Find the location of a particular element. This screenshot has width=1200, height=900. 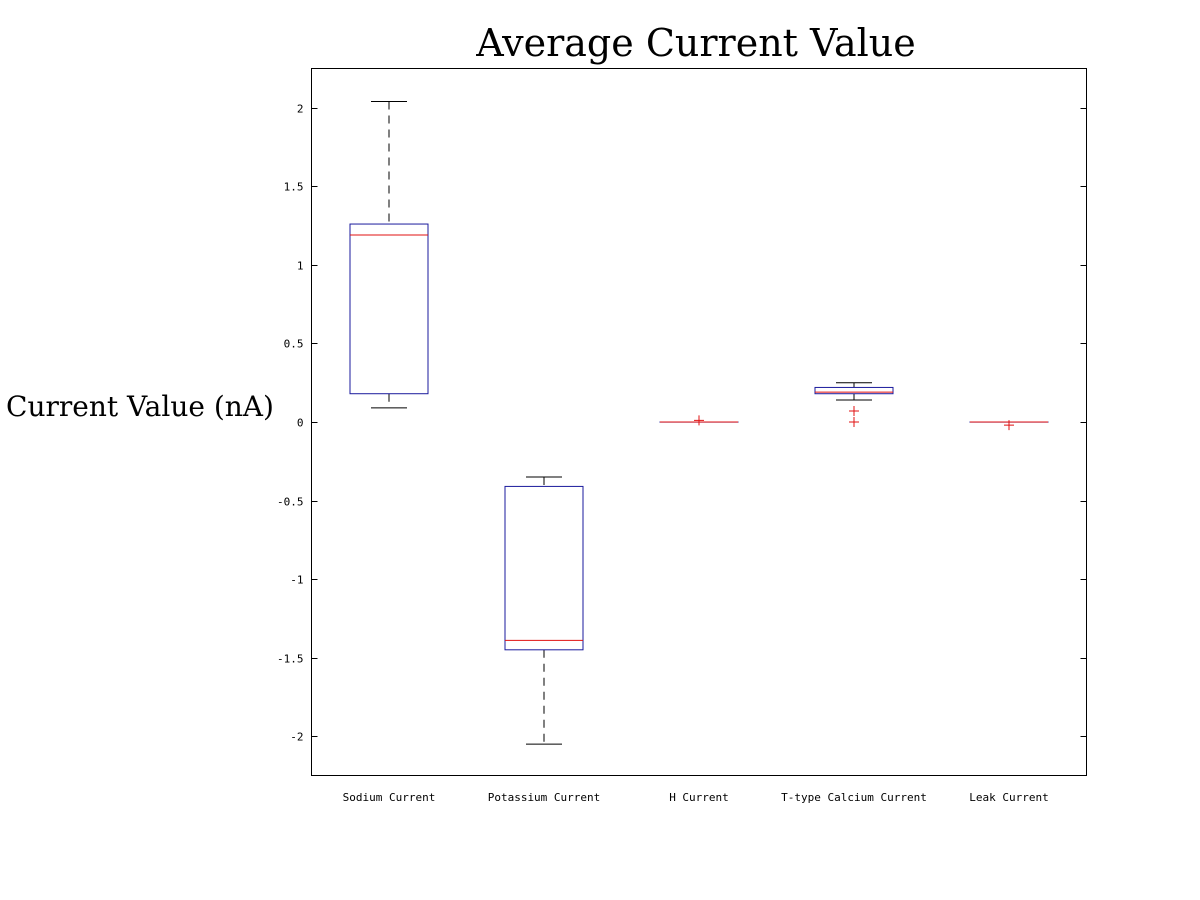

y-tick-label: -1.5 is located at coordinates (290, 659).